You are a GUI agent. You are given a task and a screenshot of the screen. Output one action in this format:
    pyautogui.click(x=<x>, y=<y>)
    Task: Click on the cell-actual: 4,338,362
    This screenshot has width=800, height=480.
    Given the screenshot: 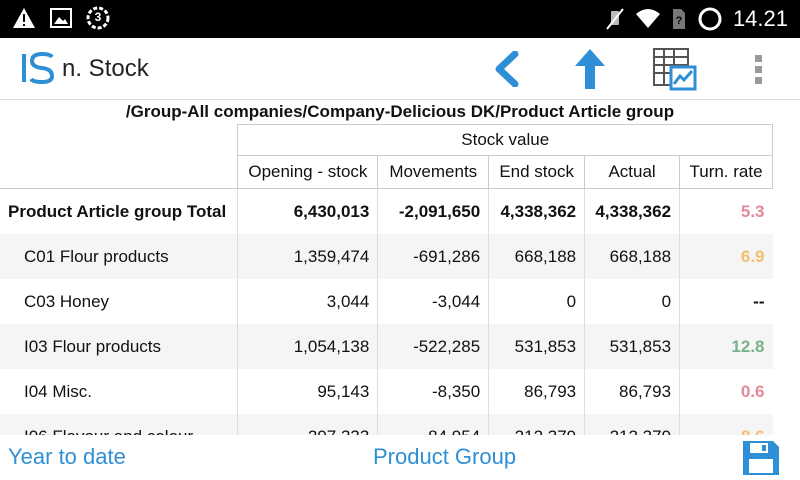 What is the action you would take?
    pyautogui.click(x=632, y=211)
    